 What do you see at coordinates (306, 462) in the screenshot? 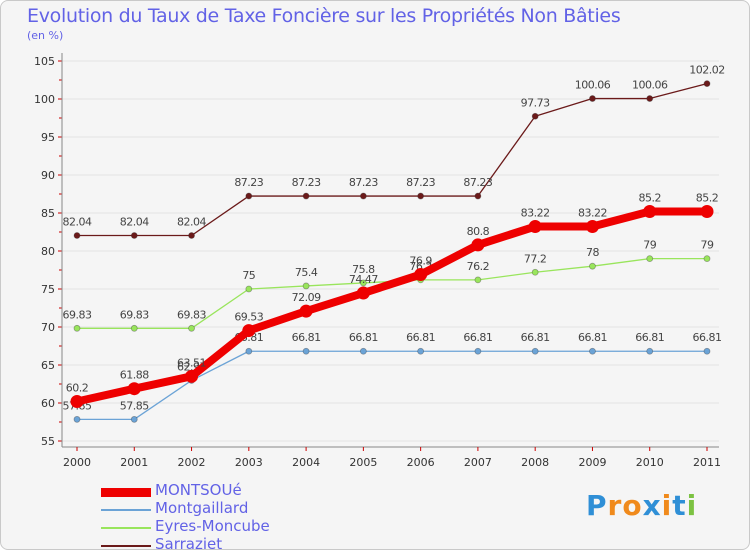
I see `x-tick-label: 2004` at bounding box center [306, 462].